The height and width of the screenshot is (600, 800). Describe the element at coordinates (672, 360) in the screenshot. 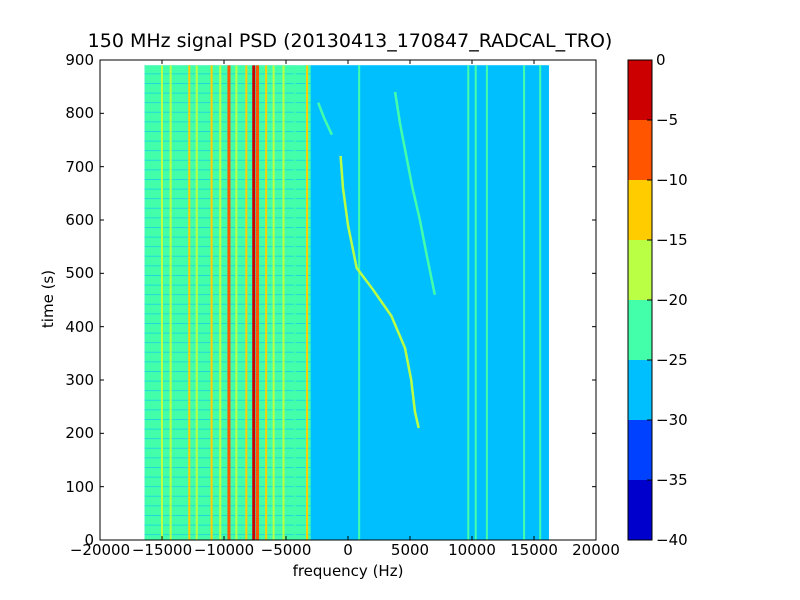

I see `colorbar-tick-label: −25` at that location.